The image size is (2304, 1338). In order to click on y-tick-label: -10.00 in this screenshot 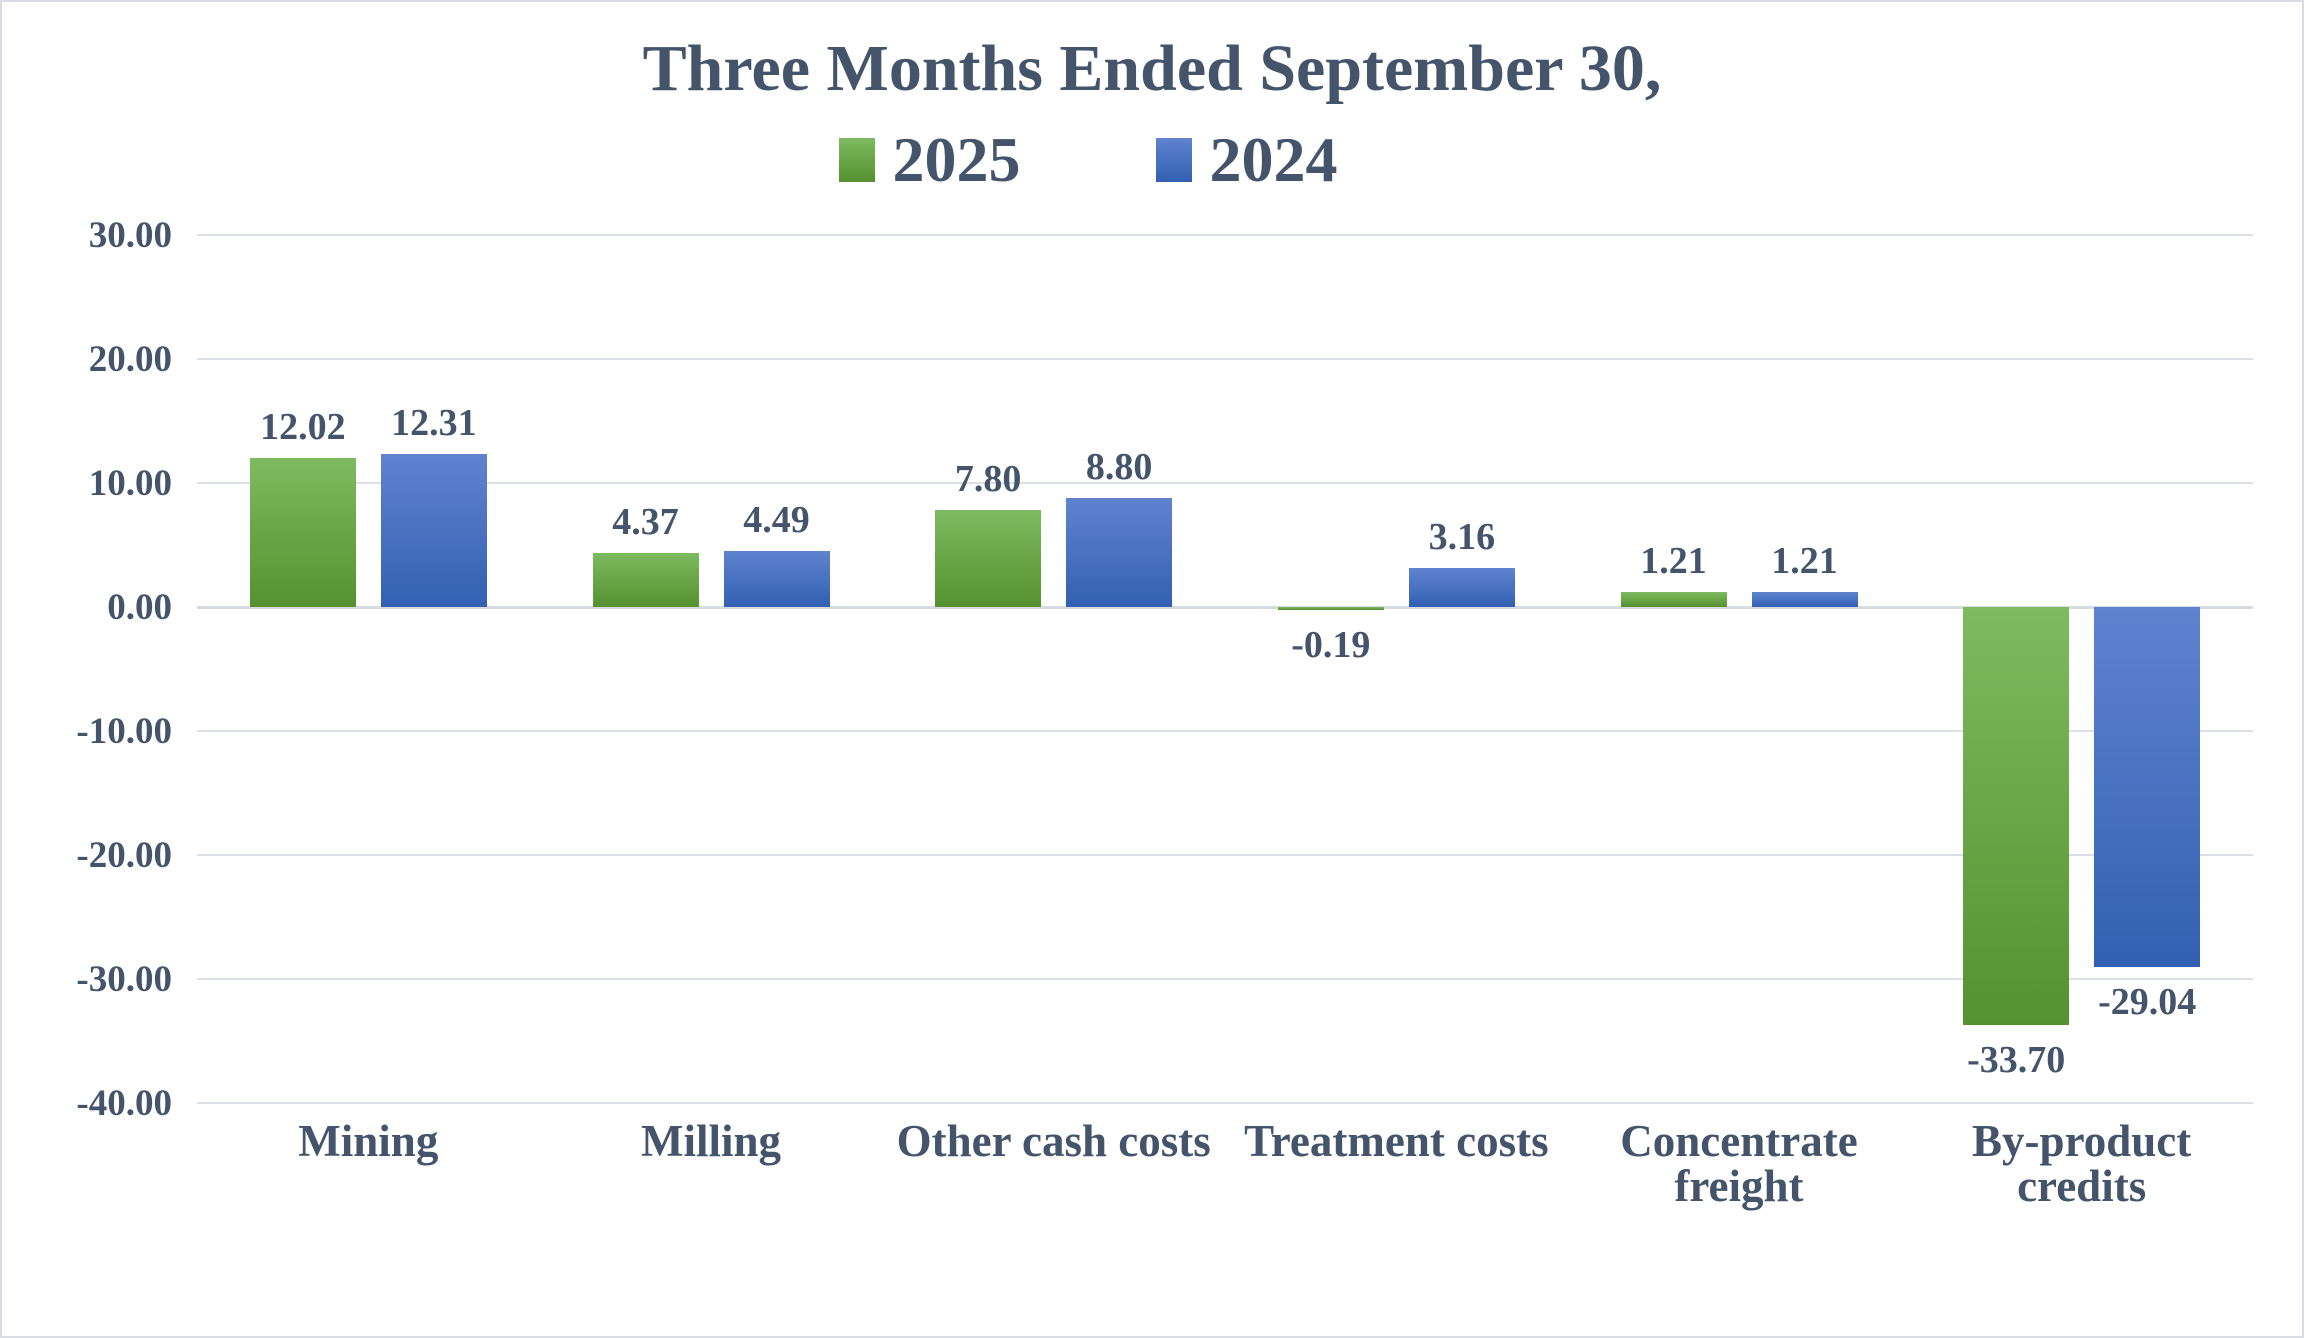, I will do `click(124, 731)`.